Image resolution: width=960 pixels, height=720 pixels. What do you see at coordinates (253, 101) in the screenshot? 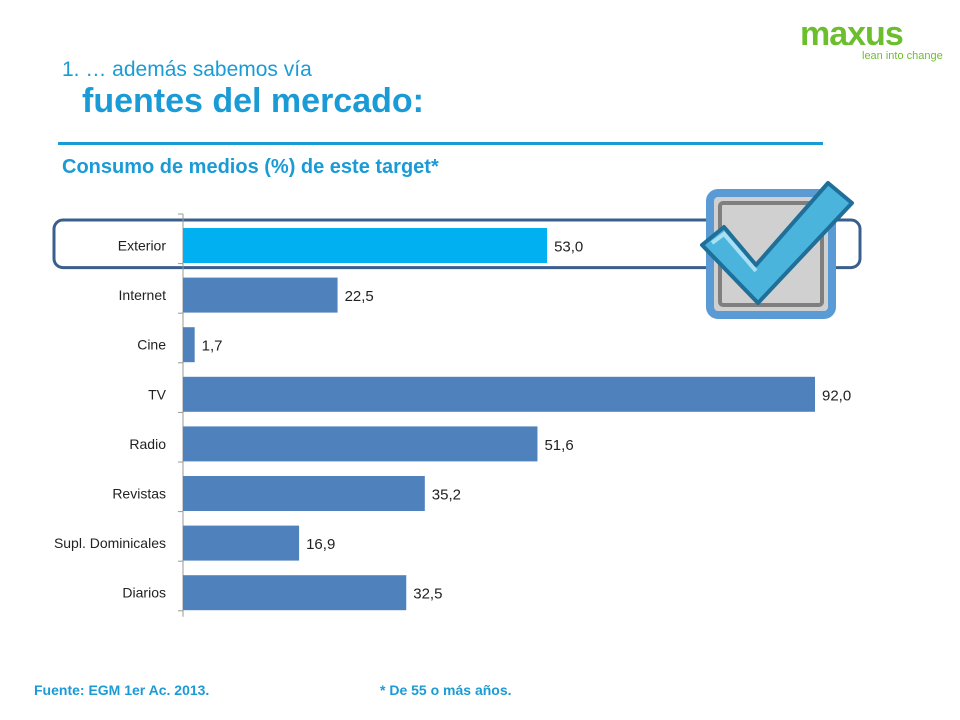
I see `page-title-line2: fuentes del mercado:` at bounding box center [253, 101].